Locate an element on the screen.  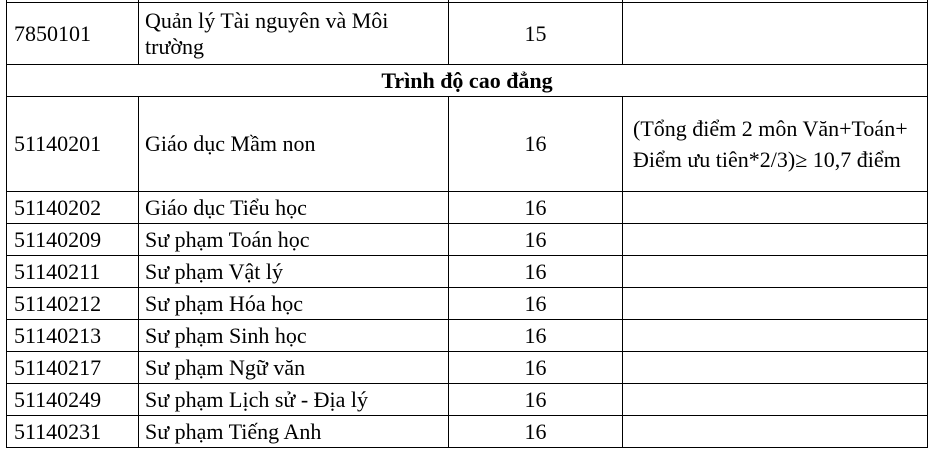
major-name: Sư phạm Sinh học is located at coordinates (293, 335).